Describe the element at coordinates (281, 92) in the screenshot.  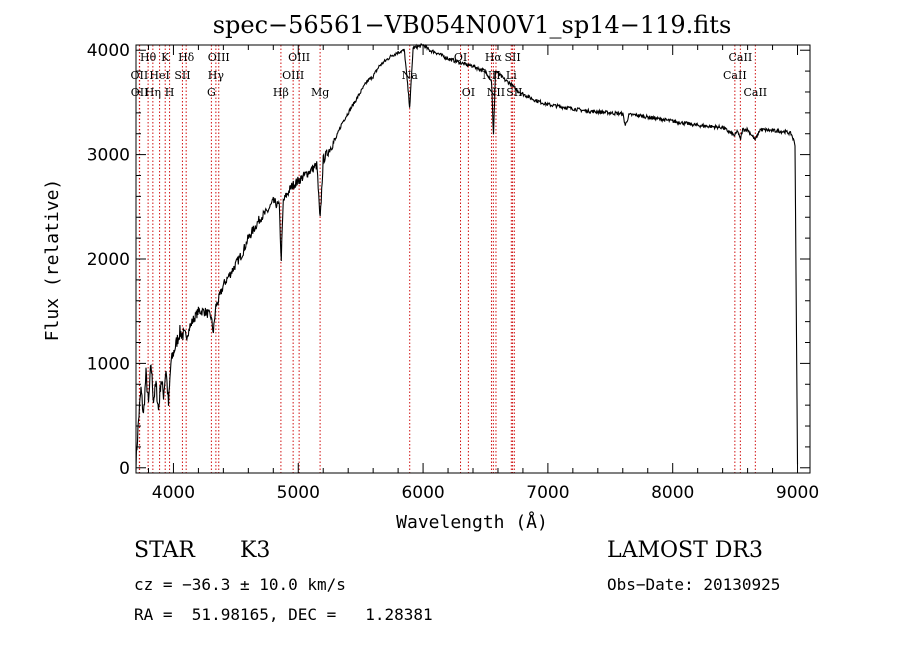
I see `spectral-line-label: Hβ` at that location.